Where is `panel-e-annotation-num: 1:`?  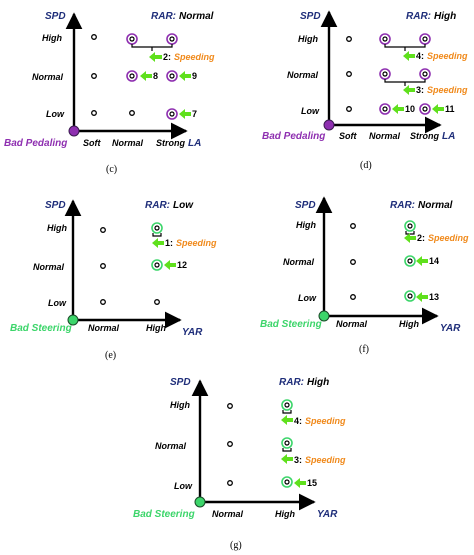 panel-e-annotation-num: 1: is located at coordinates (169, 243).